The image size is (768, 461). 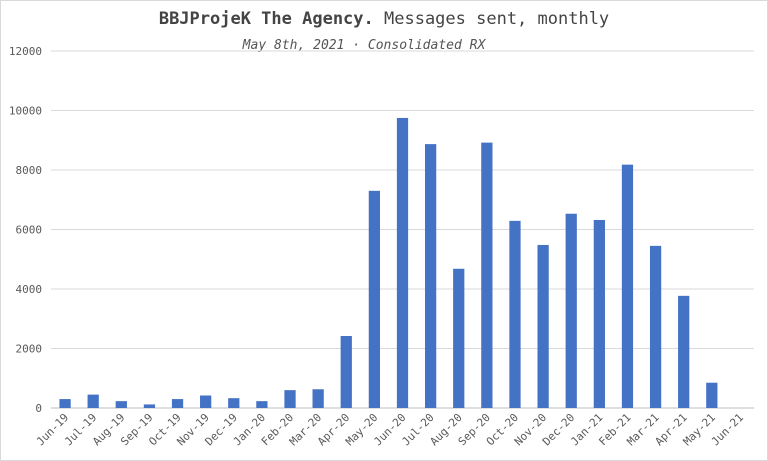 I want to click on y-tick-label: 12000, so click(x=25, y=51).